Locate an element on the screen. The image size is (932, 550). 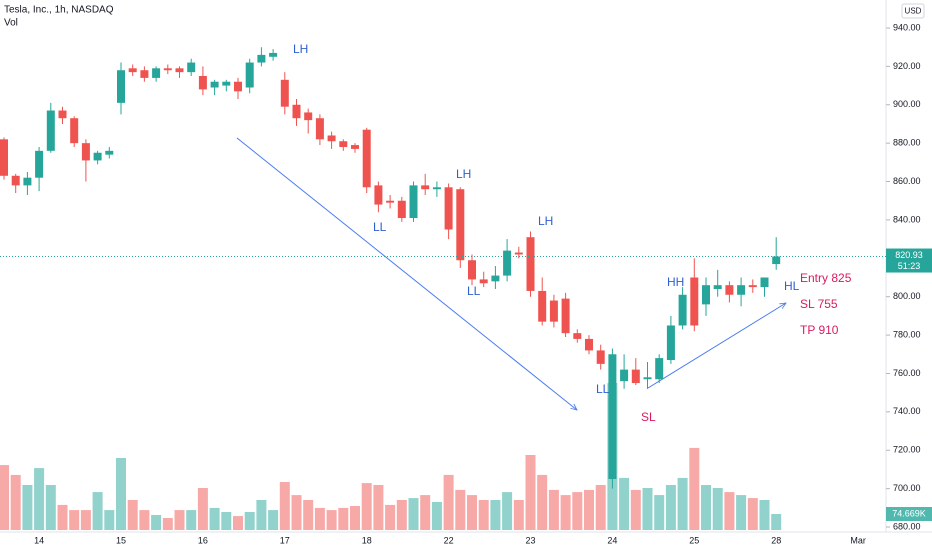
annotation: LH is located at coordinates (545, 221).